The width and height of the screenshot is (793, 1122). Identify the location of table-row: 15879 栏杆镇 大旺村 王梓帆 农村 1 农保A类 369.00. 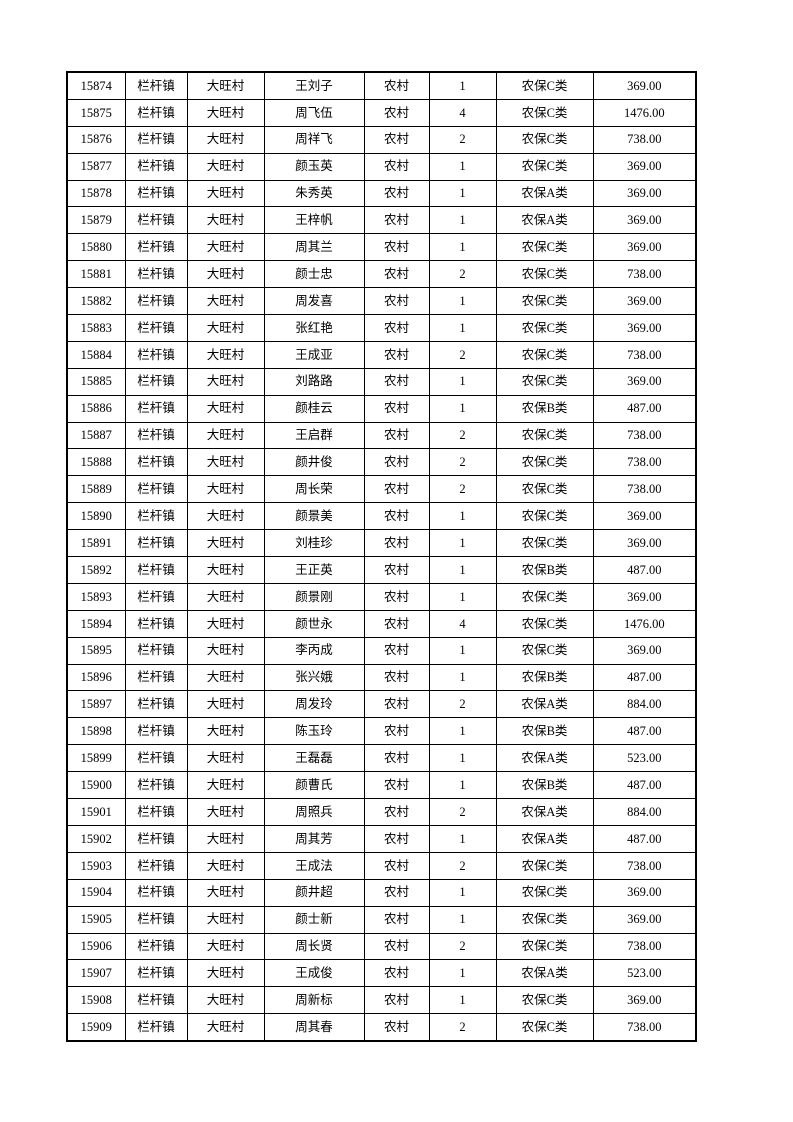
(381, 220).